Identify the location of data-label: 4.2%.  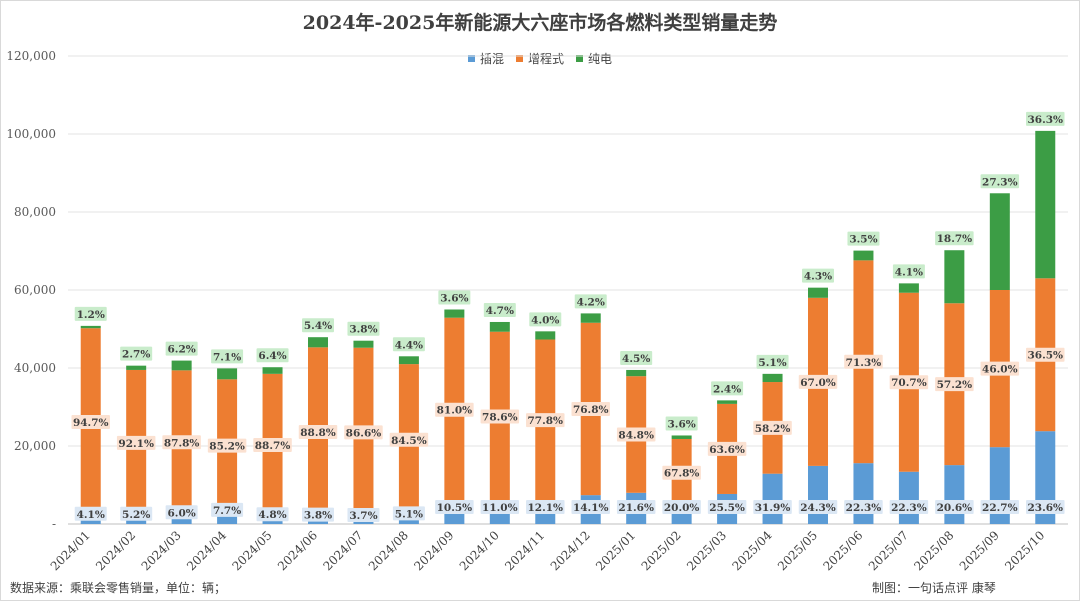
(591, 302).